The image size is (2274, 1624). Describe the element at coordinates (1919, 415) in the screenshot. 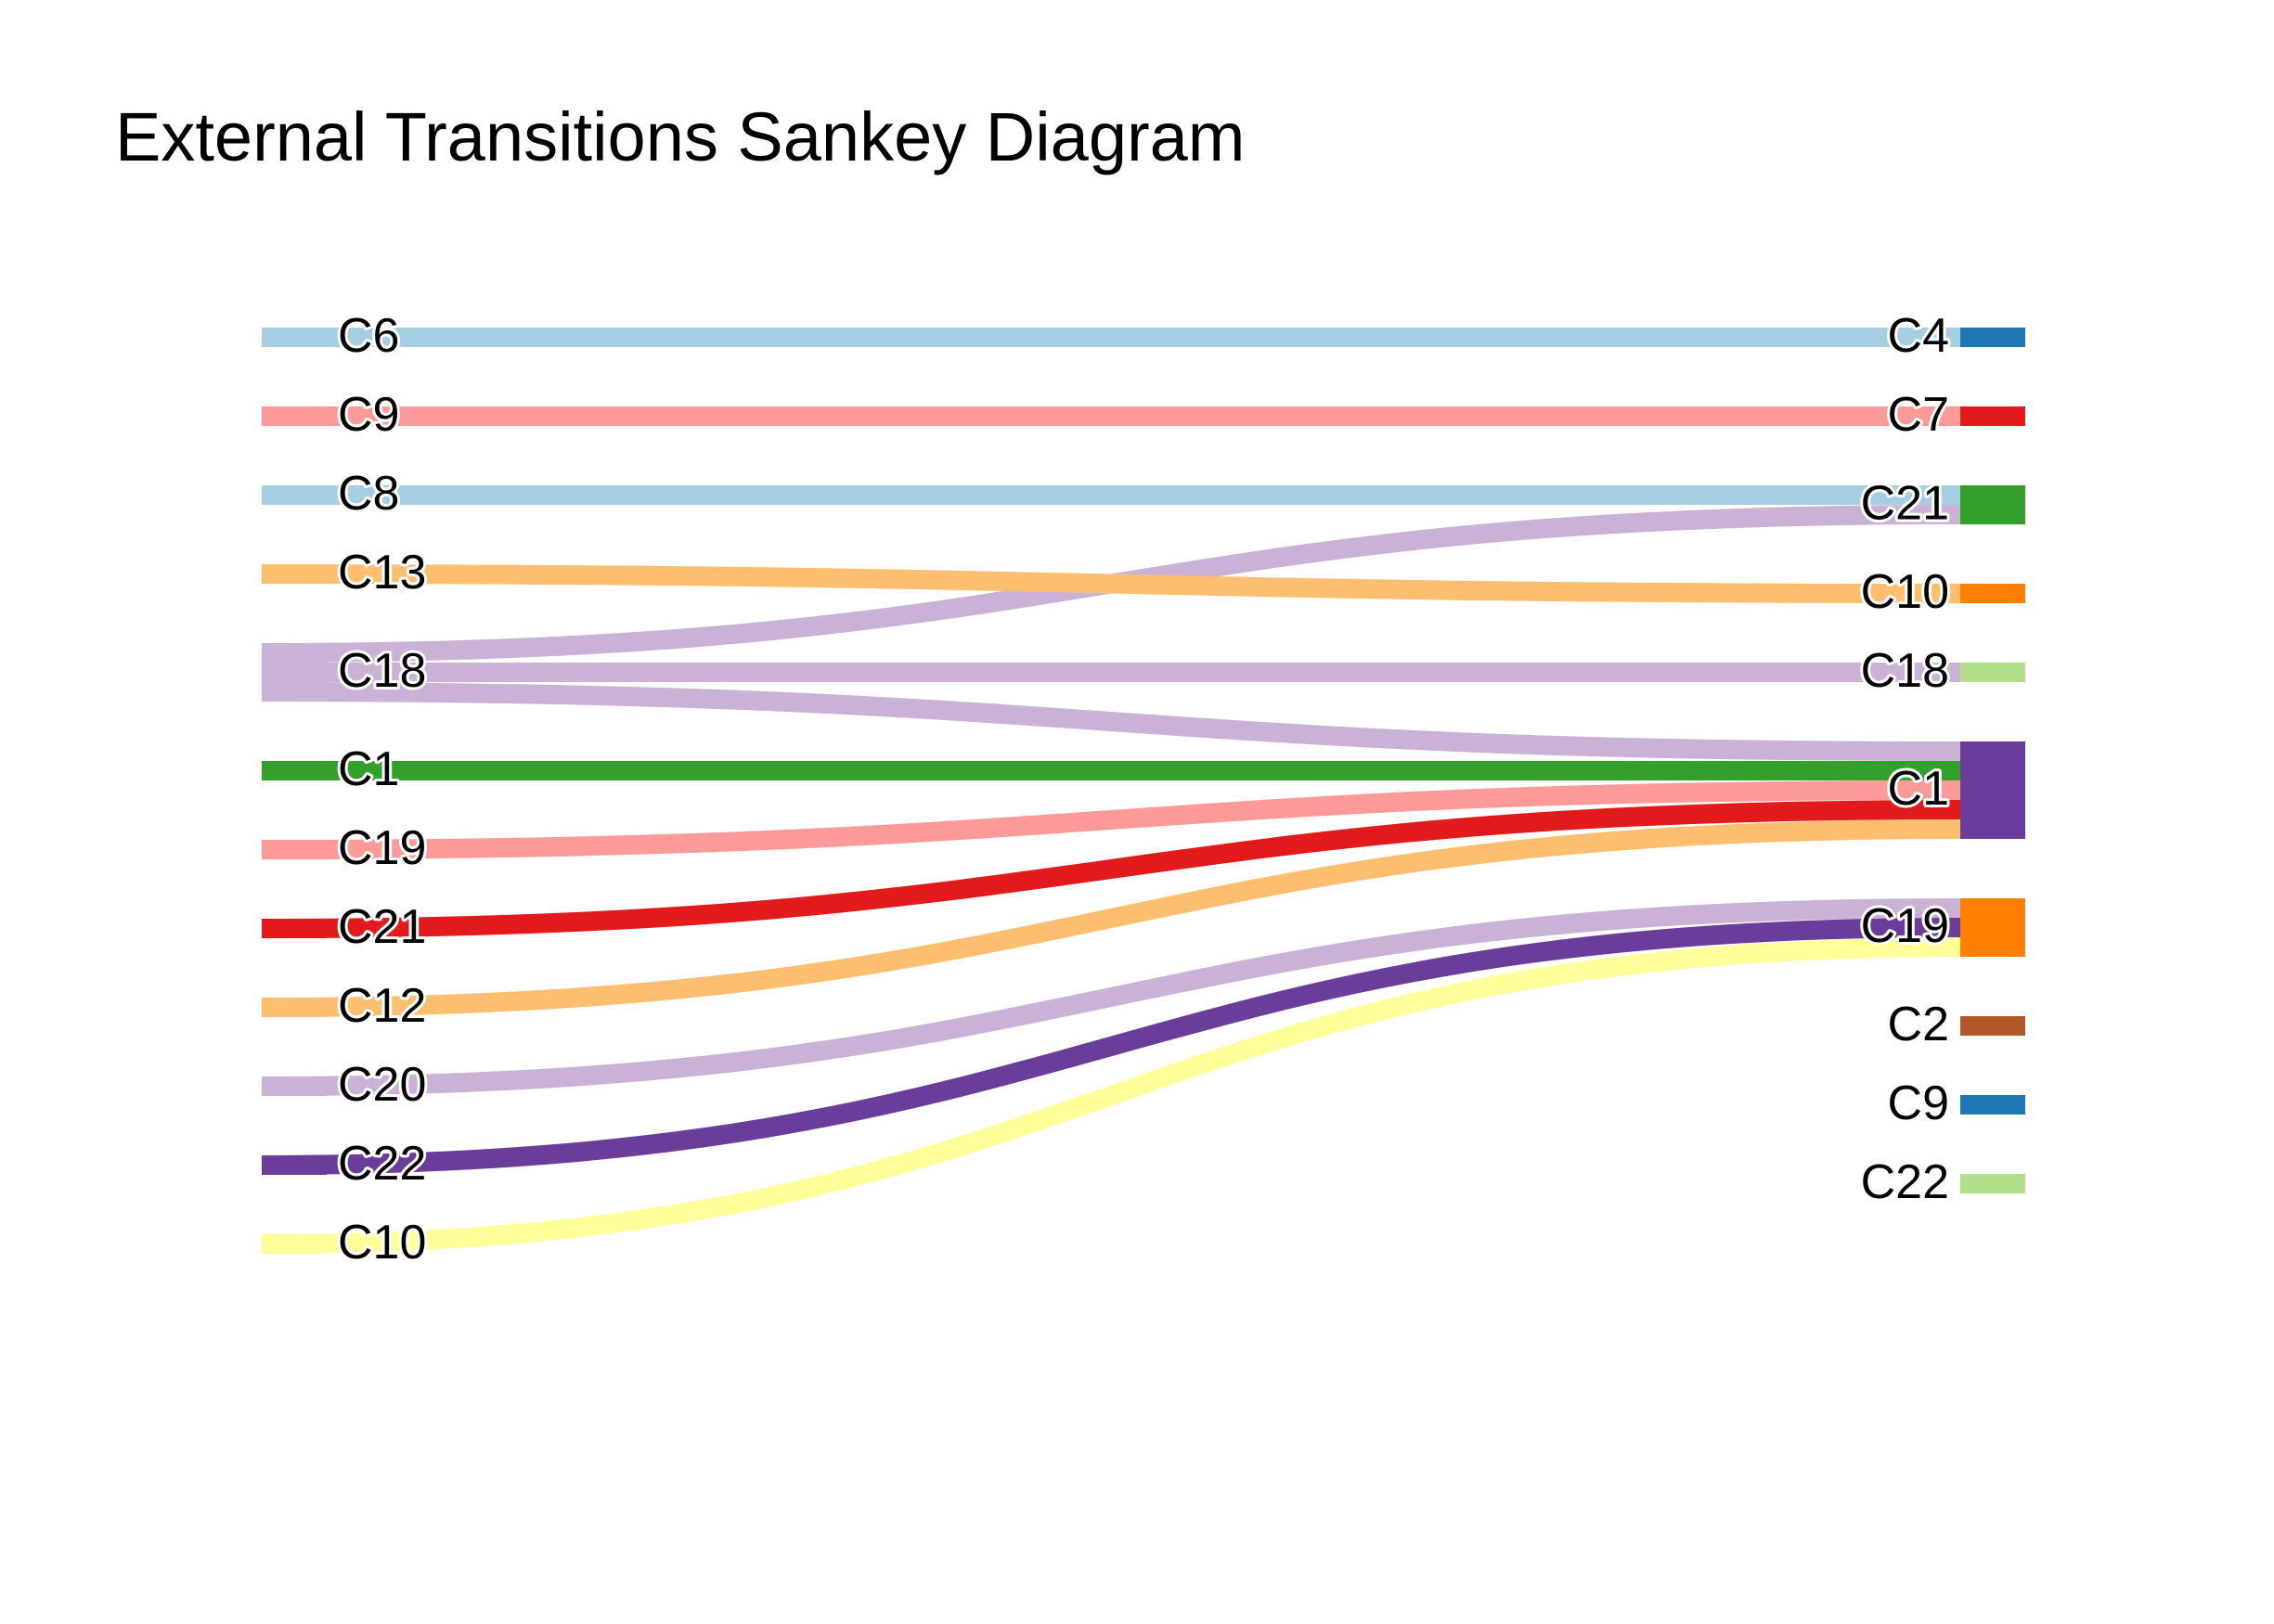

I see `target-label-c7: C7` at that location.